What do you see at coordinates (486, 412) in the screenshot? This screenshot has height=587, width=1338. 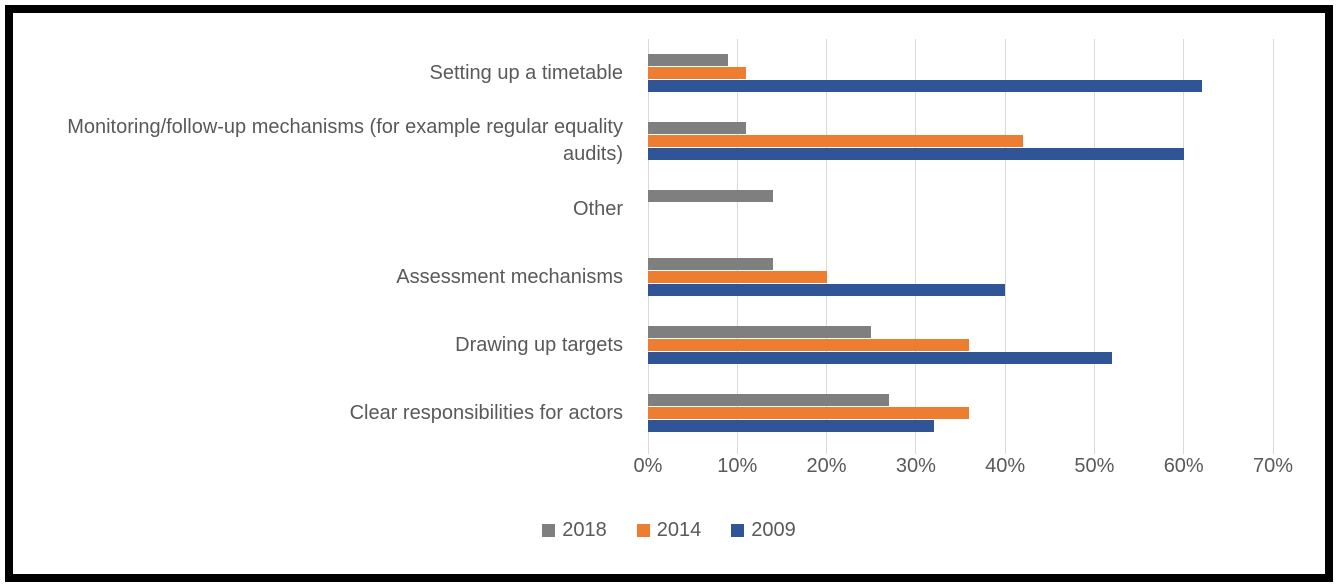 I see `category-label: Clear responsibilities for actors` at bounding box center [486, 412].